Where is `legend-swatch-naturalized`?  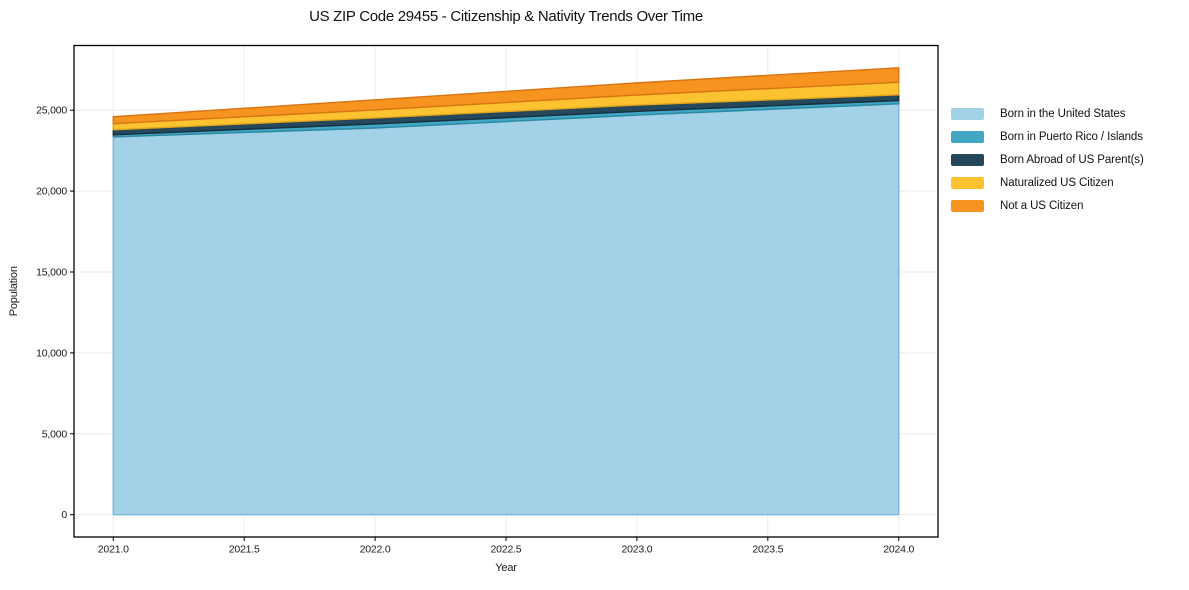
legend-swatch-naturalized is located at coordinates (967, 183).